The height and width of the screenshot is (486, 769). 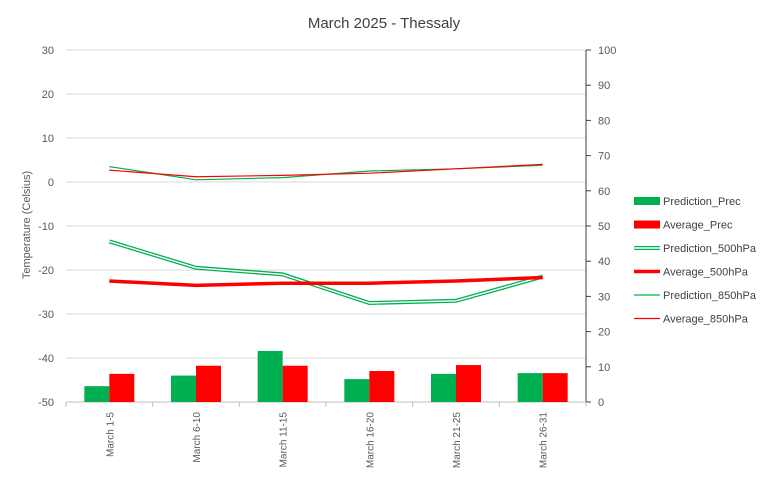 I want to click on y-tick-label: -50, so click(x=46, y=403).